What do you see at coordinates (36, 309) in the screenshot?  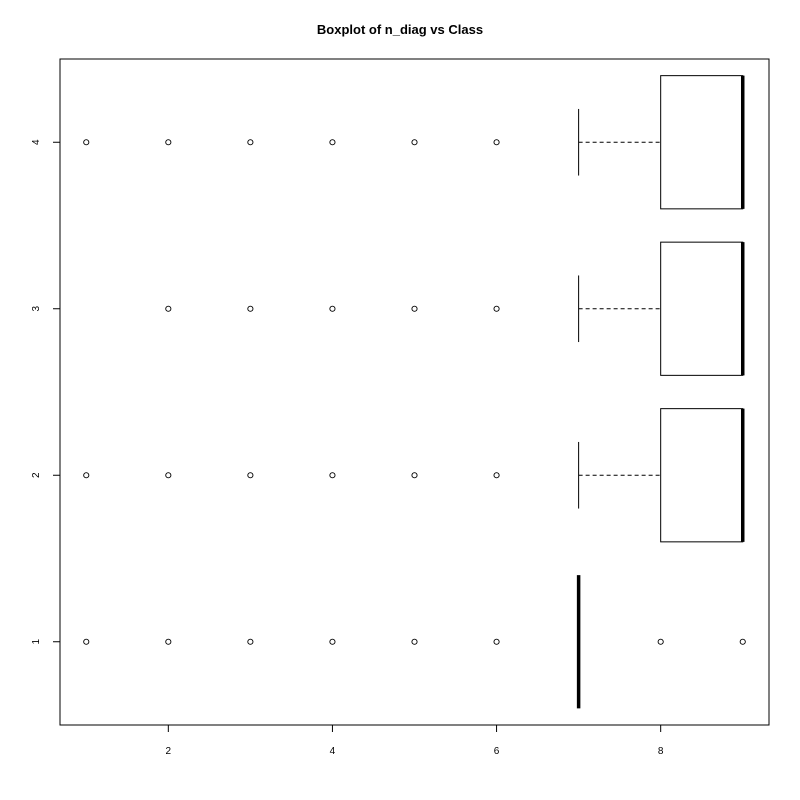 I see `y-tick-label: 3` at bounding box center [36, 309].